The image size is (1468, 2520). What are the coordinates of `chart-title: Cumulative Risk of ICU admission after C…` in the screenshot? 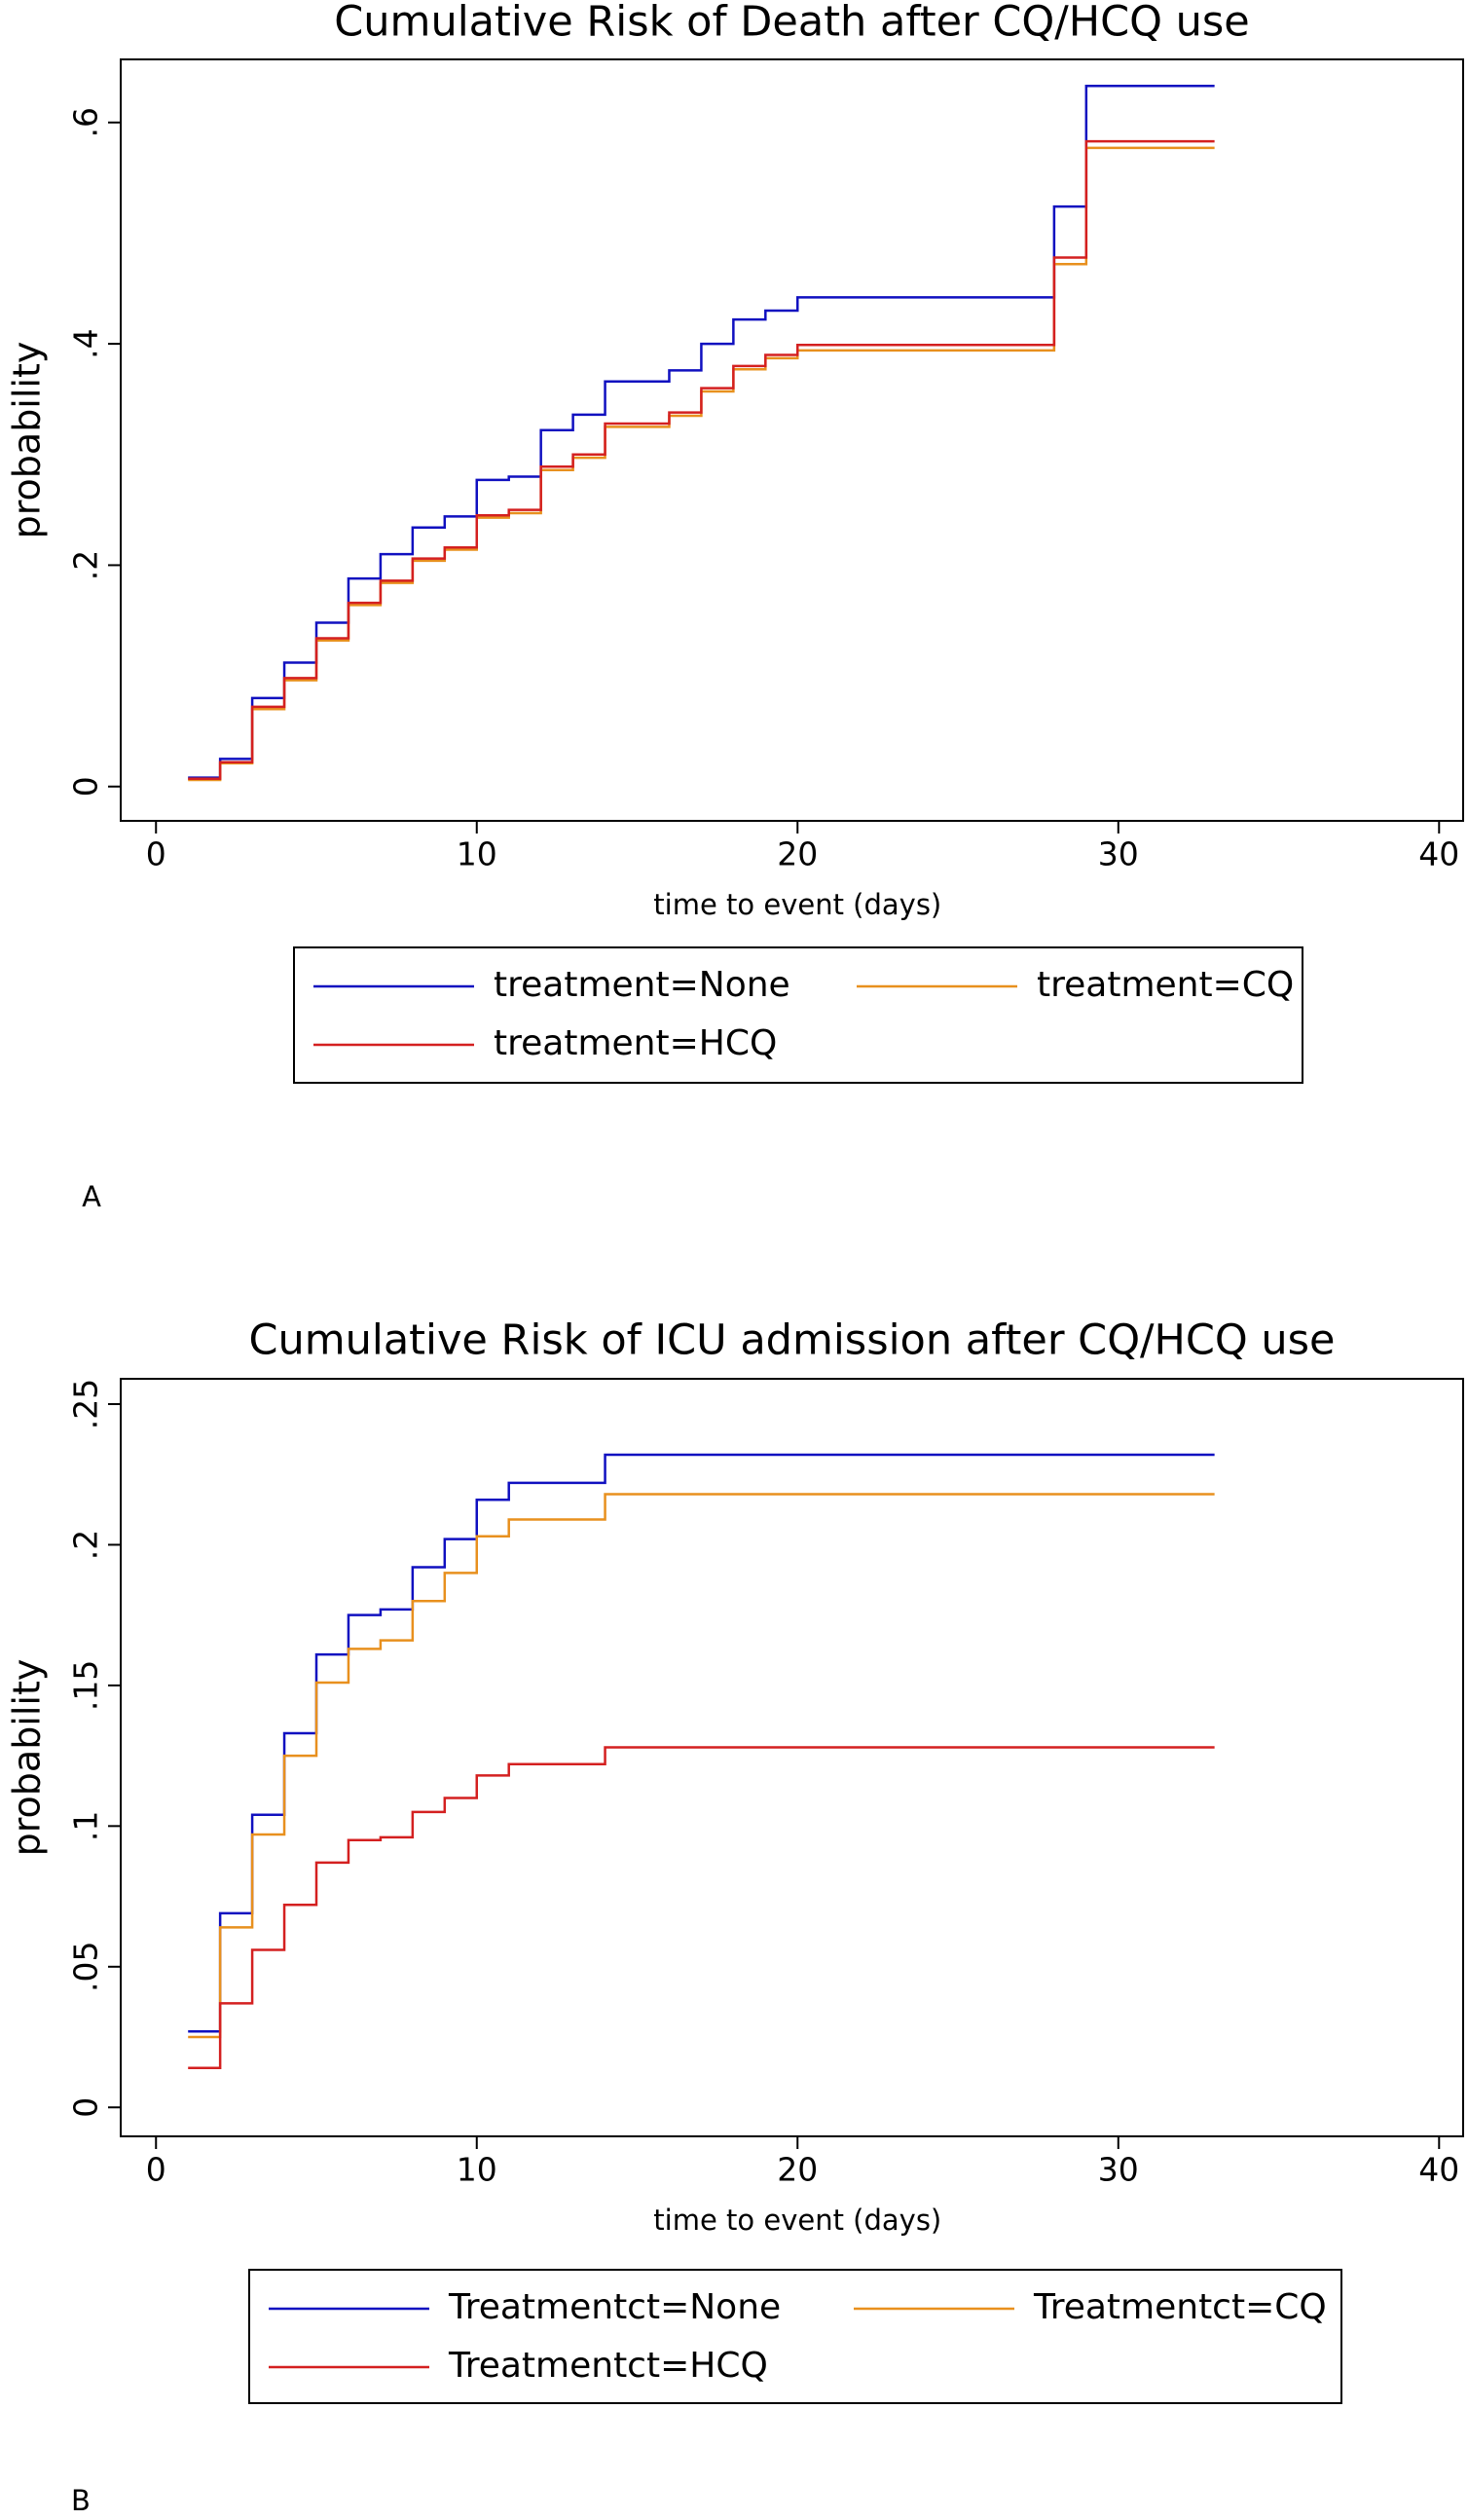 It's located at (791, 1340).